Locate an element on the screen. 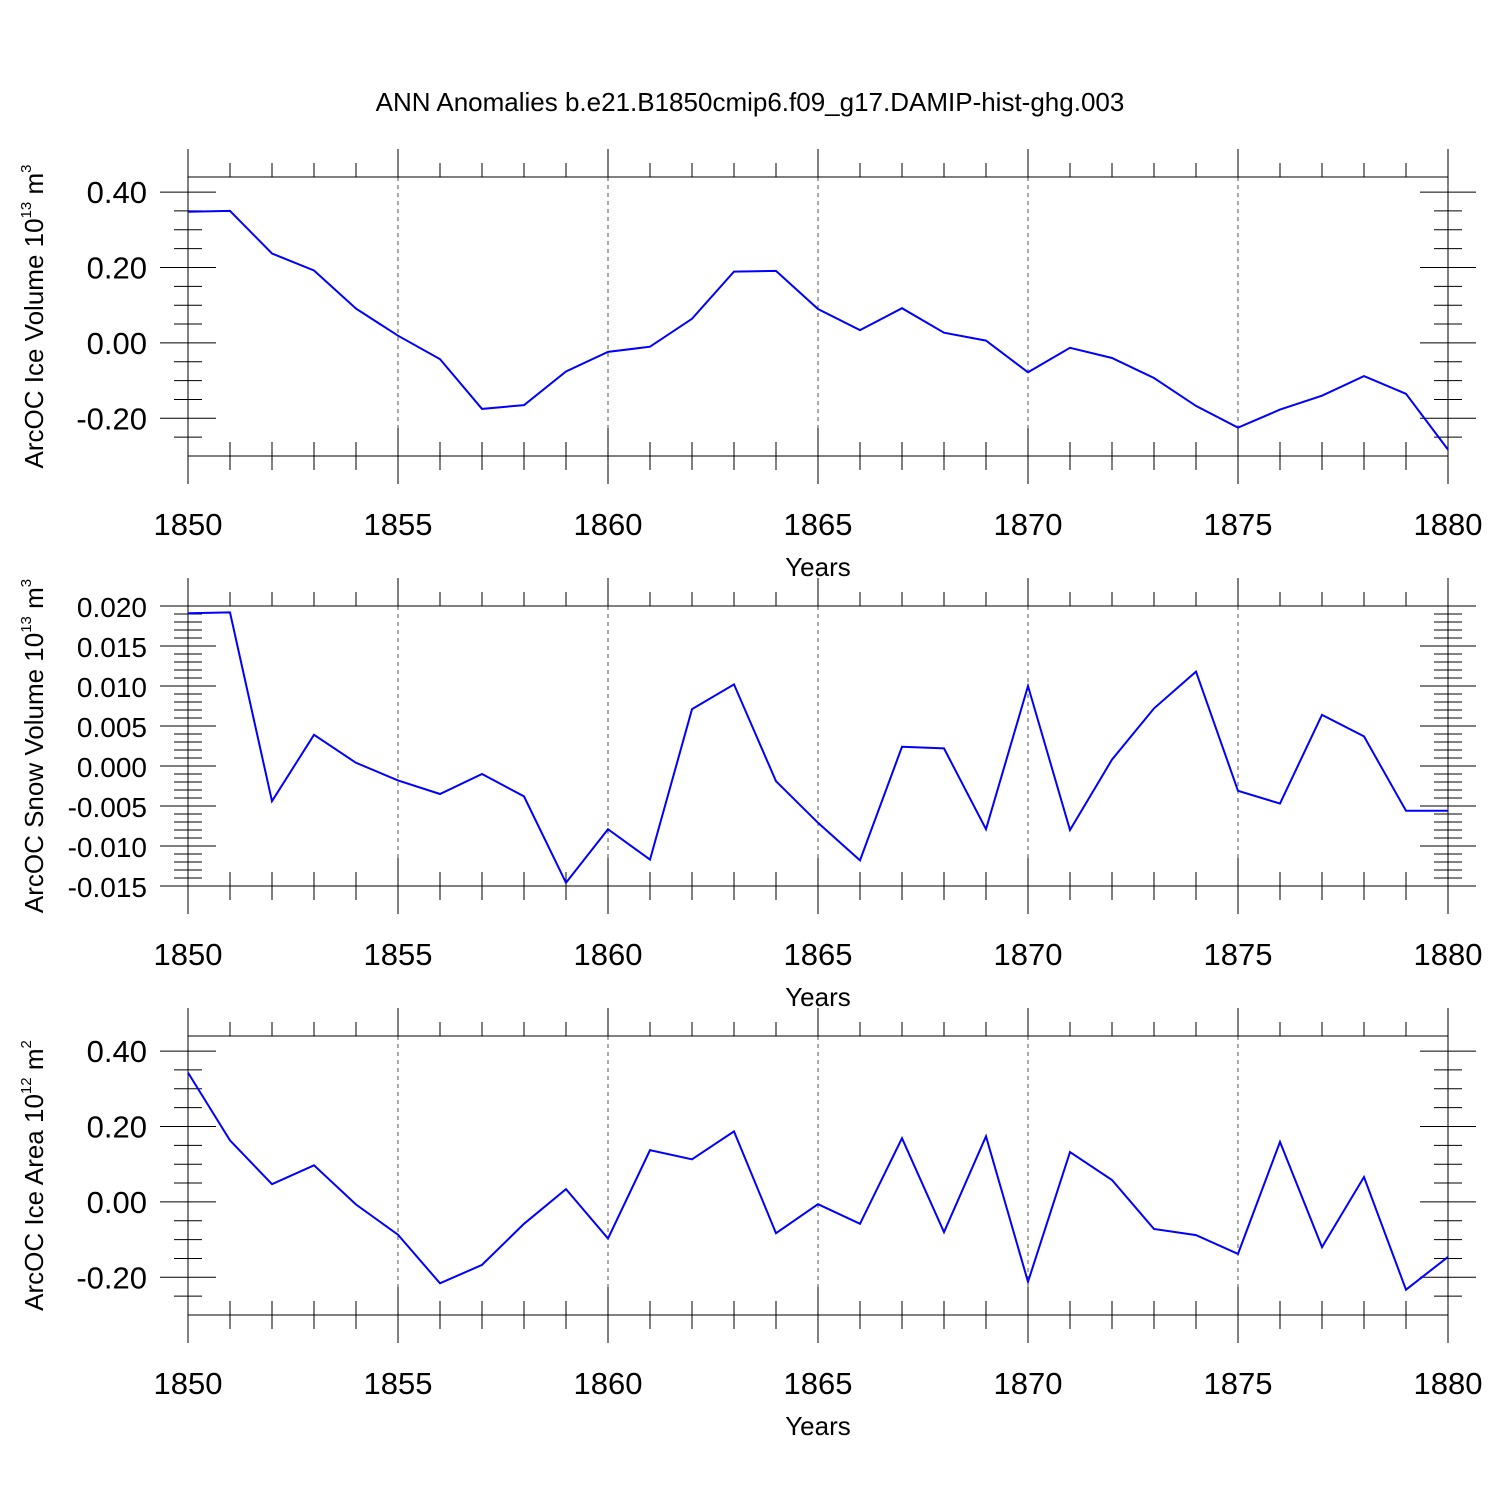 The image size is (1500, 1500). x-tick-label: 1880 is located at coordinates (1448, 1383).